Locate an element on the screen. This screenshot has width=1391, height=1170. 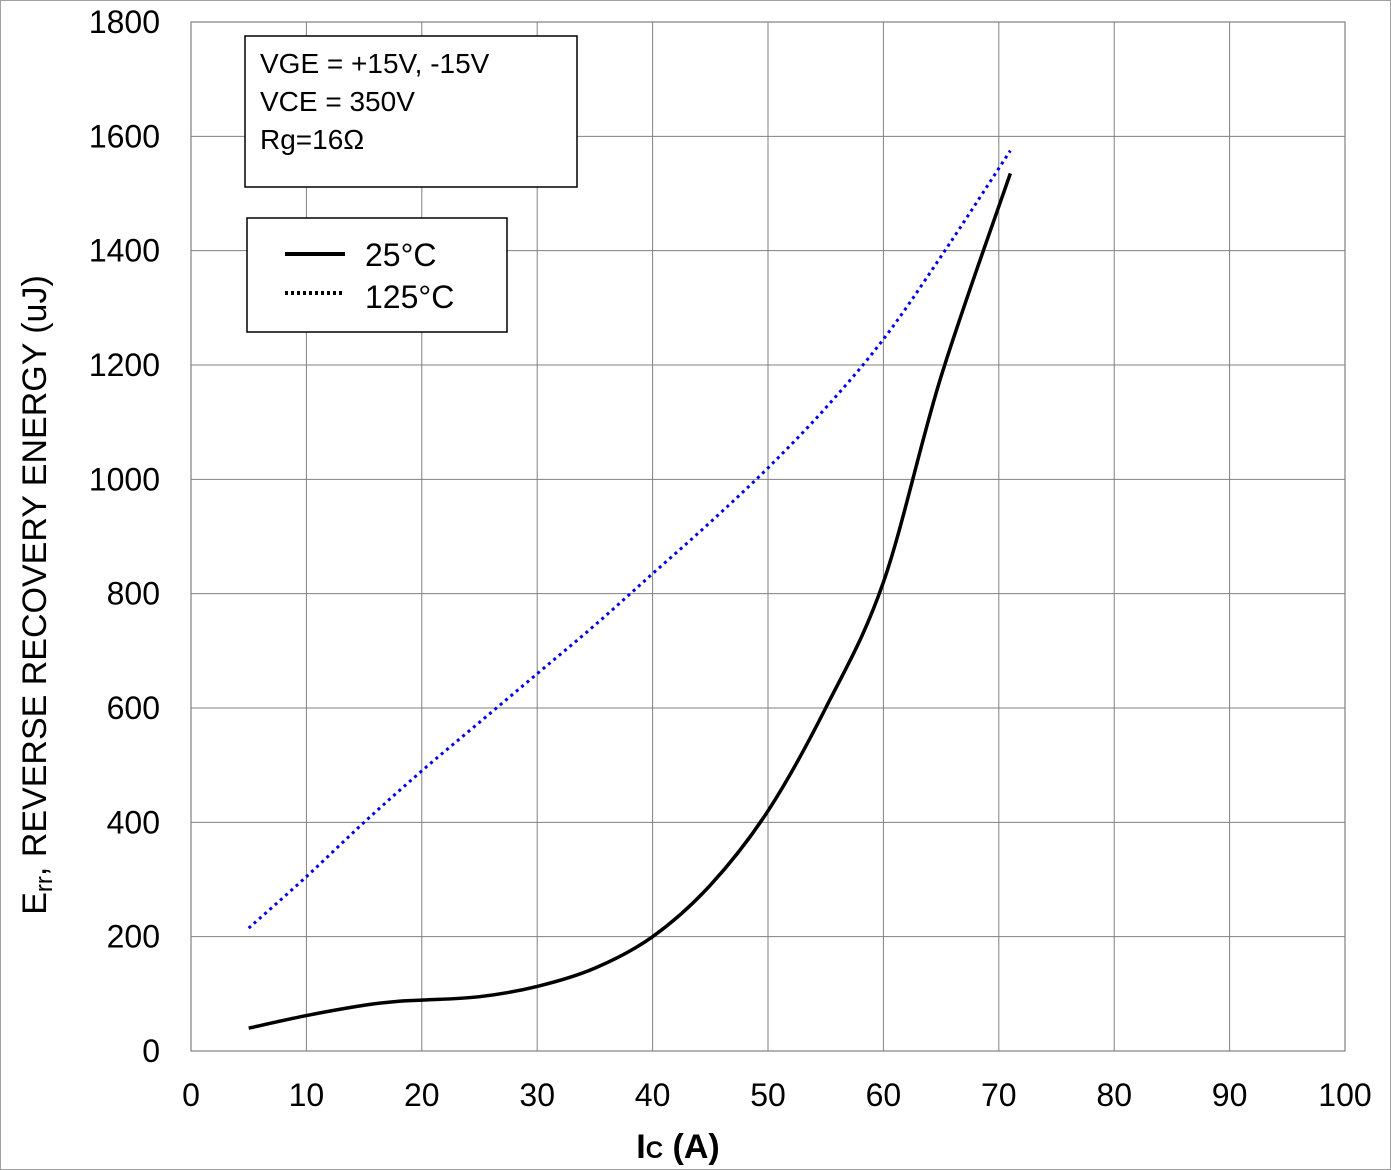
conditions-box: VGE = +15V, -15V VCE = 350V Rg=16Ω is located at coordinates (411, 111).